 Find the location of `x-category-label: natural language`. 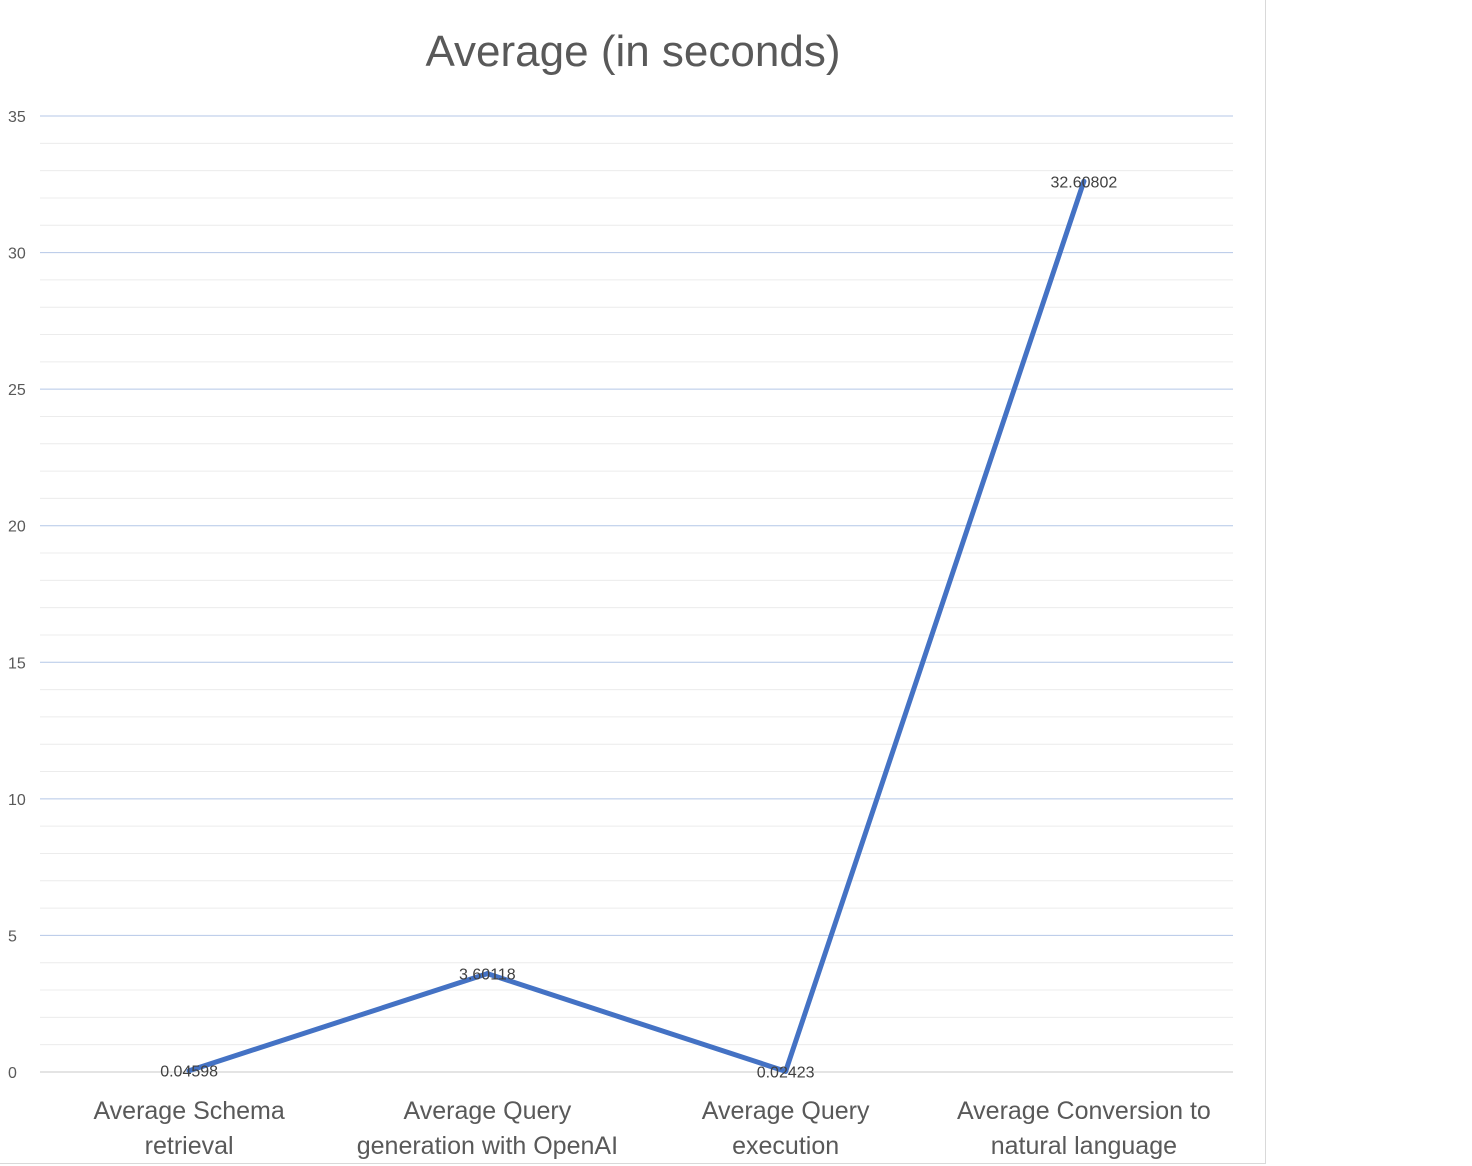

x-category-label: natural language is located at coordinates (1084, 1146).